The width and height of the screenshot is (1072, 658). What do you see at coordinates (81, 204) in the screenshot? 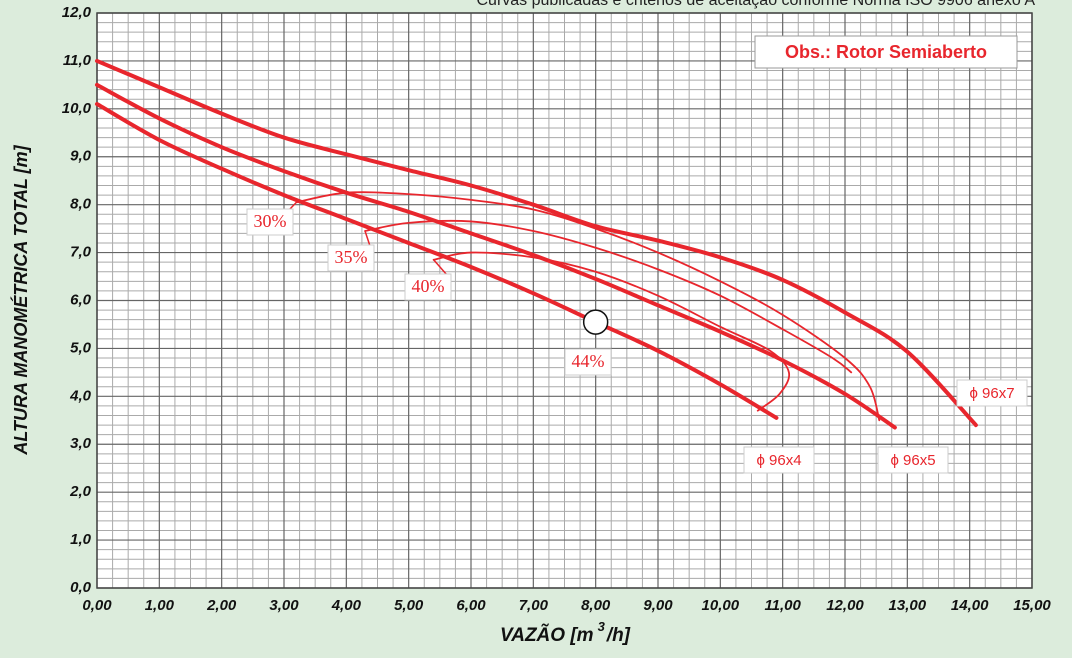
I see `y-tick-label: 8,0` at bounding box center [81, 204].